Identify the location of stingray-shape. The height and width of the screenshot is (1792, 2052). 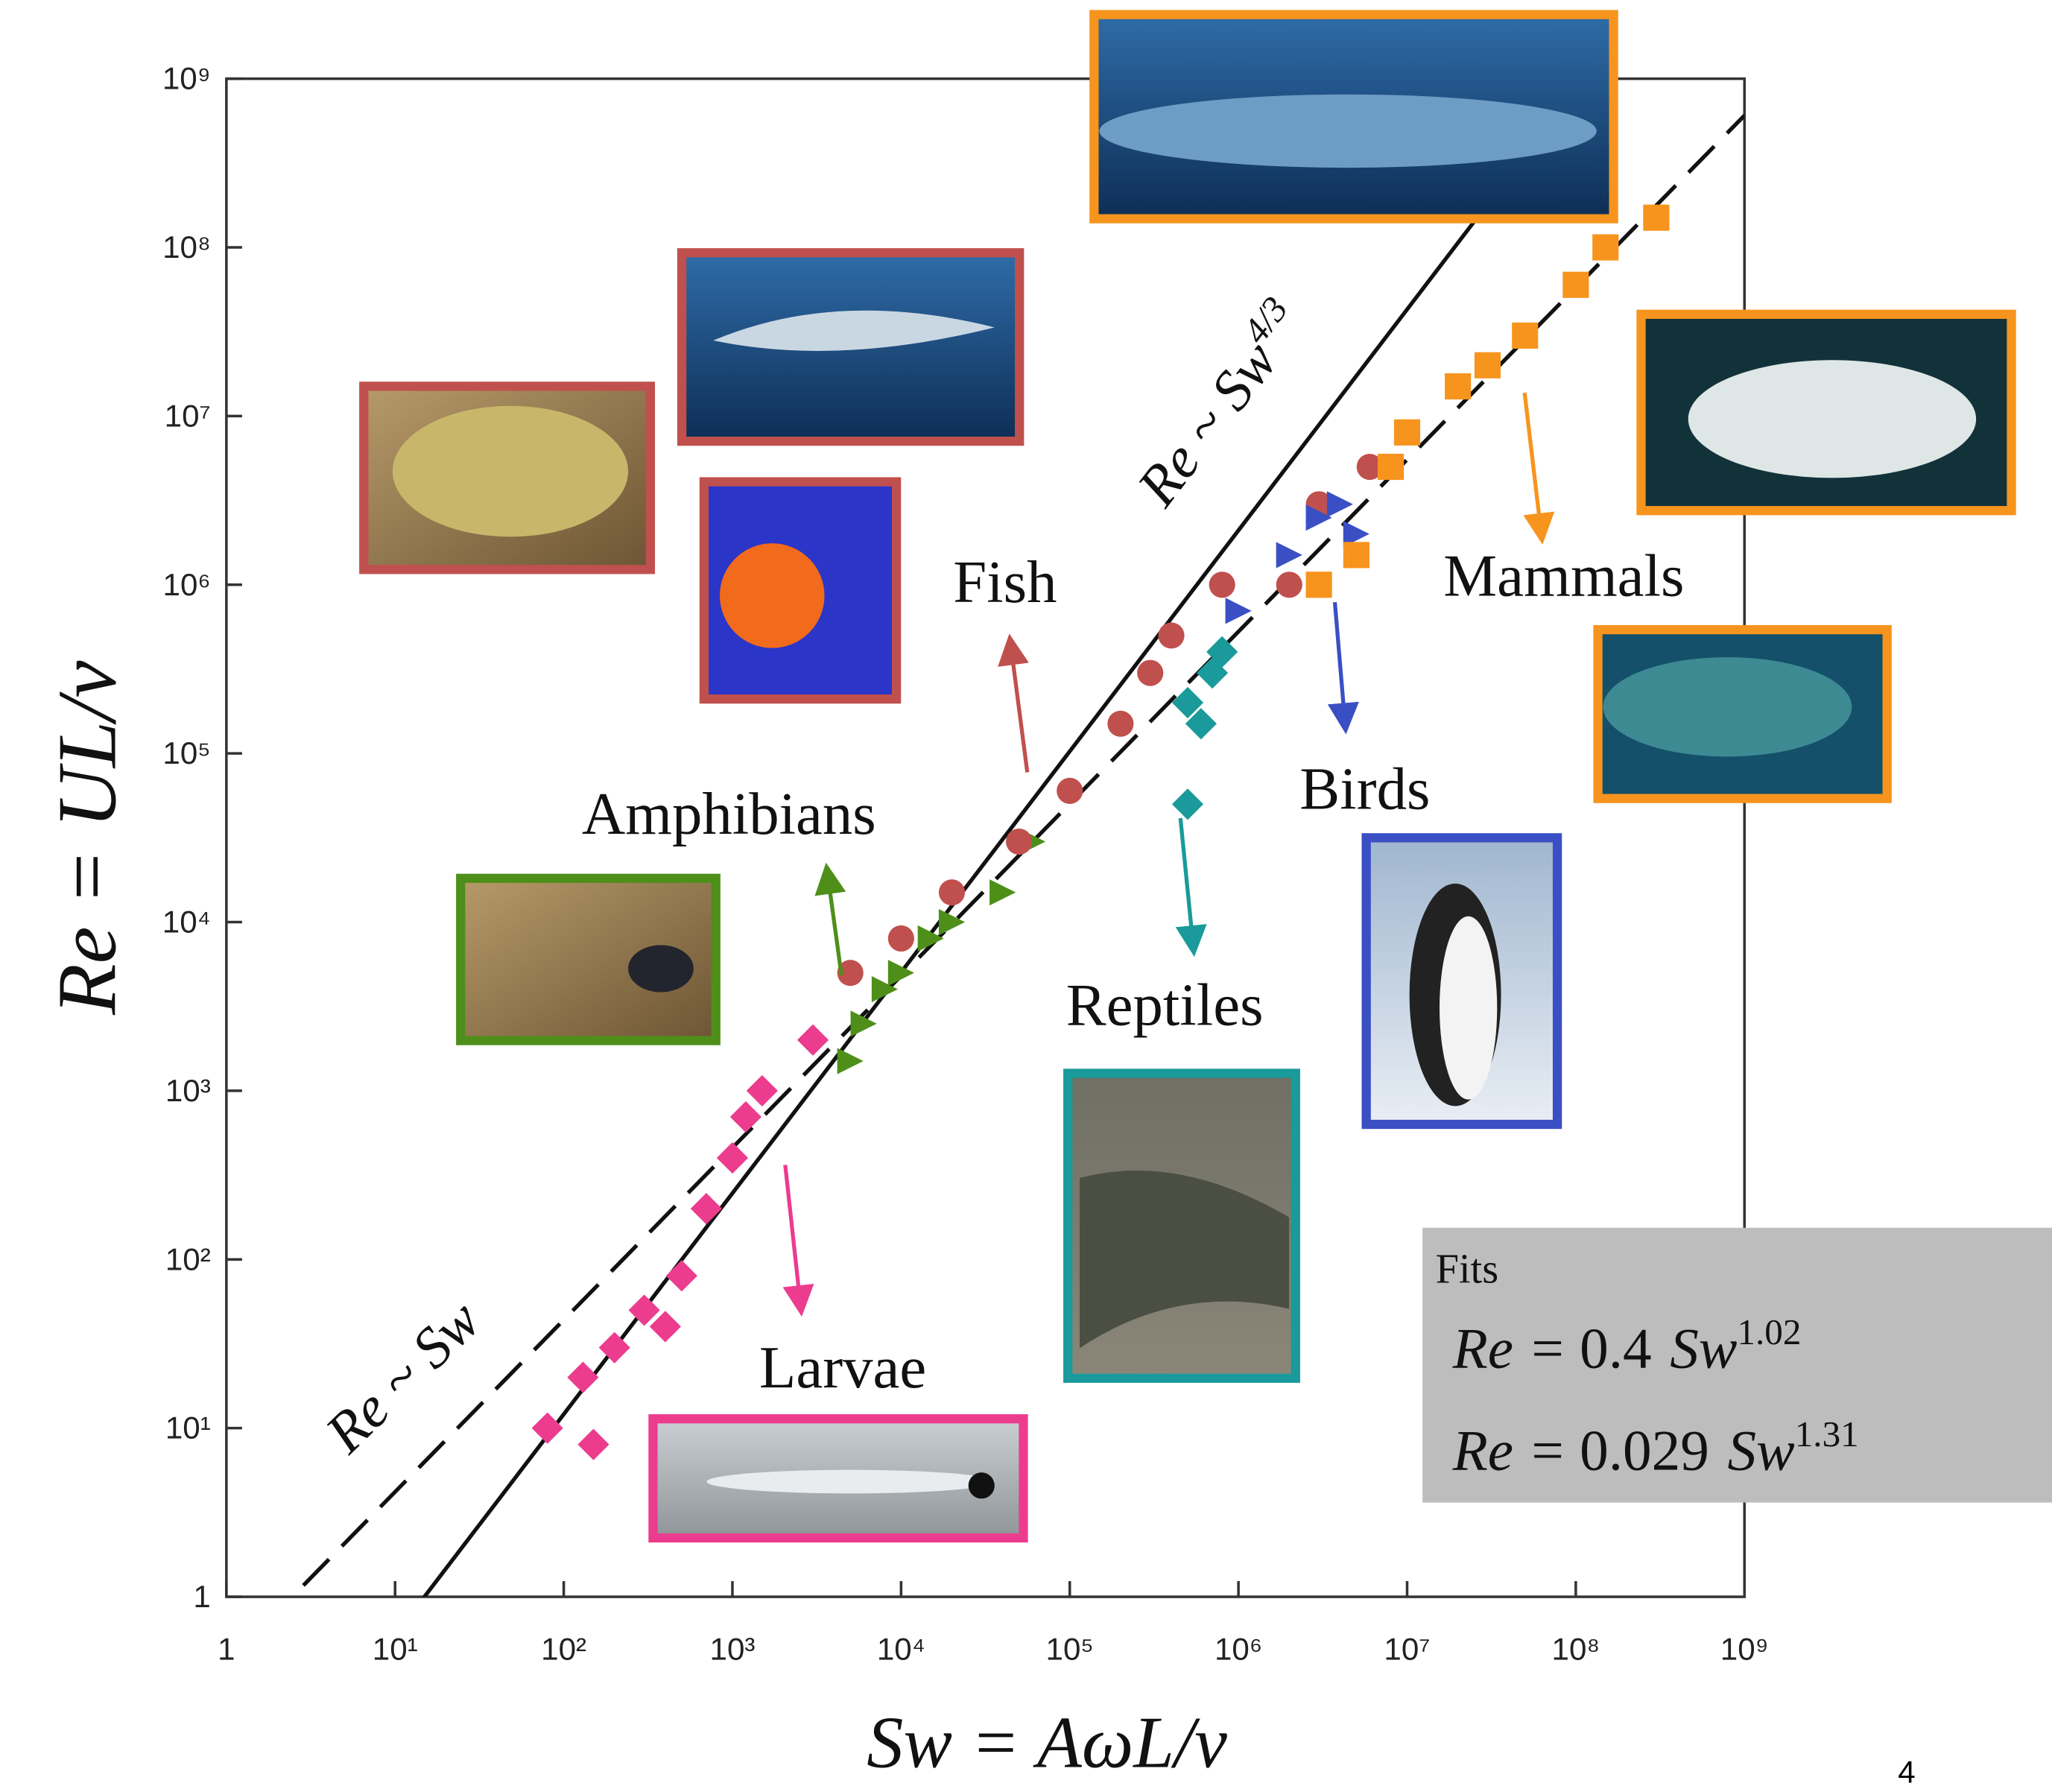
(510, 471).